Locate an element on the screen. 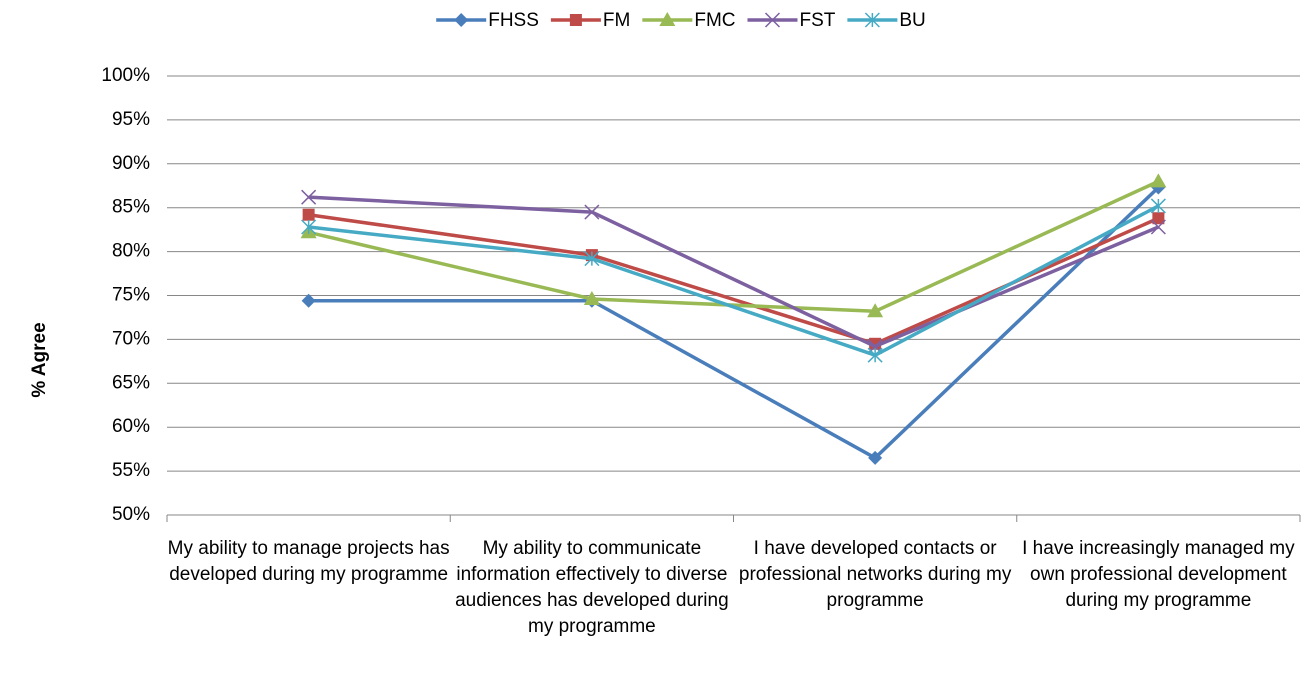  legend-label: BU is located at coordinates (912, 20).